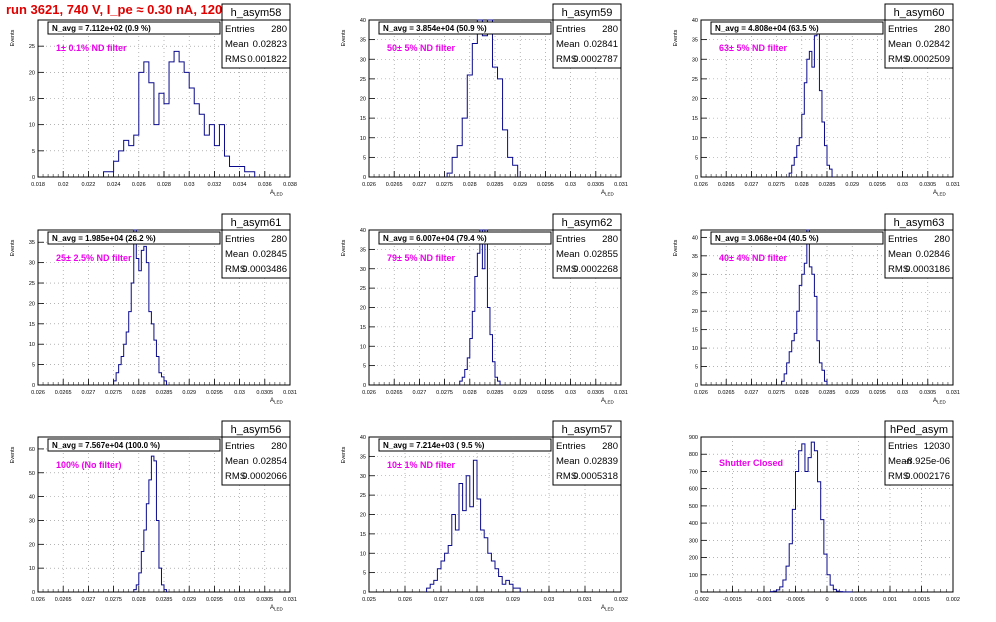  Describe the element at coordinates (732, 600) in the screenshot. I see `x-tick-label: -0.0015` at that location.